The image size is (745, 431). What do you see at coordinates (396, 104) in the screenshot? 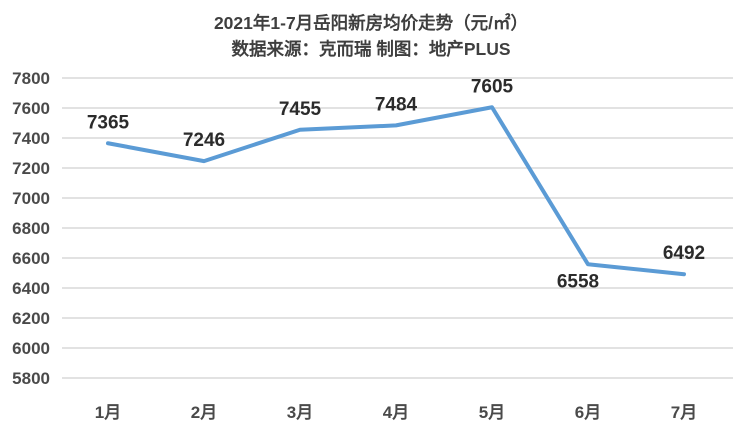
I see `data-point-label: 7484` at bounding box center [396, 104].